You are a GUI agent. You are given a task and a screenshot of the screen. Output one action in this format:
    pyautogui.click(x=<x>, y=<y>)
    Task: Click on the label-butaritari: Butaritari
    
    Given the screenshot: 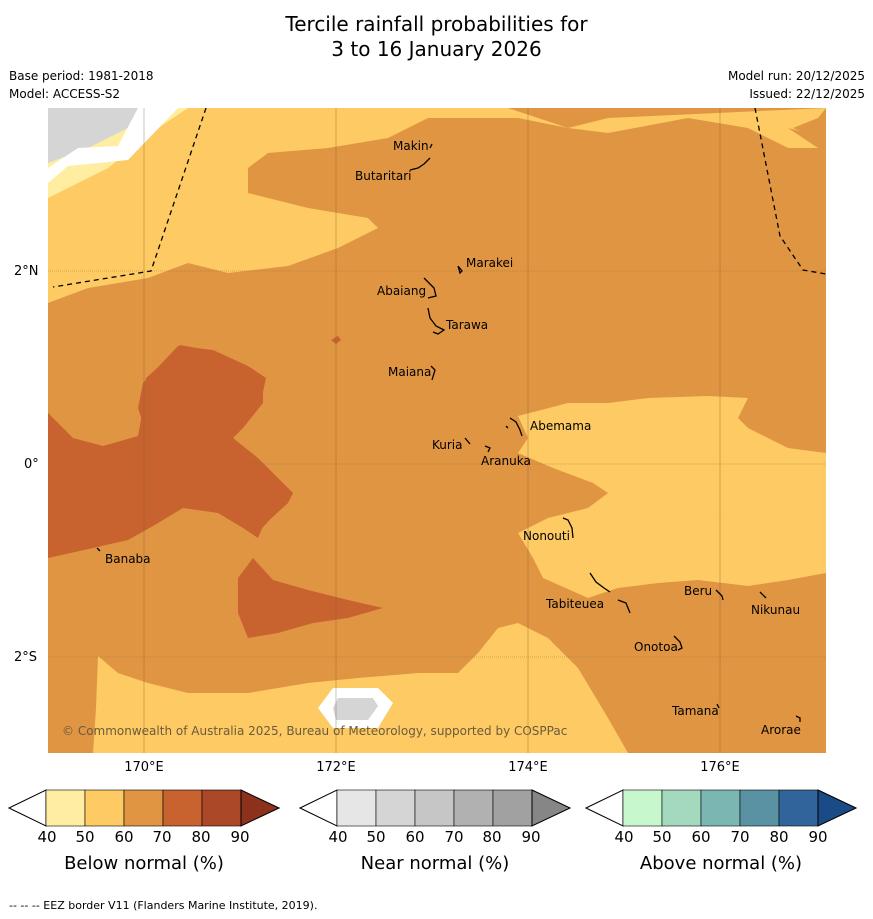 What is the action you would take?
    pyautogui.click(x=383, y=176)
    